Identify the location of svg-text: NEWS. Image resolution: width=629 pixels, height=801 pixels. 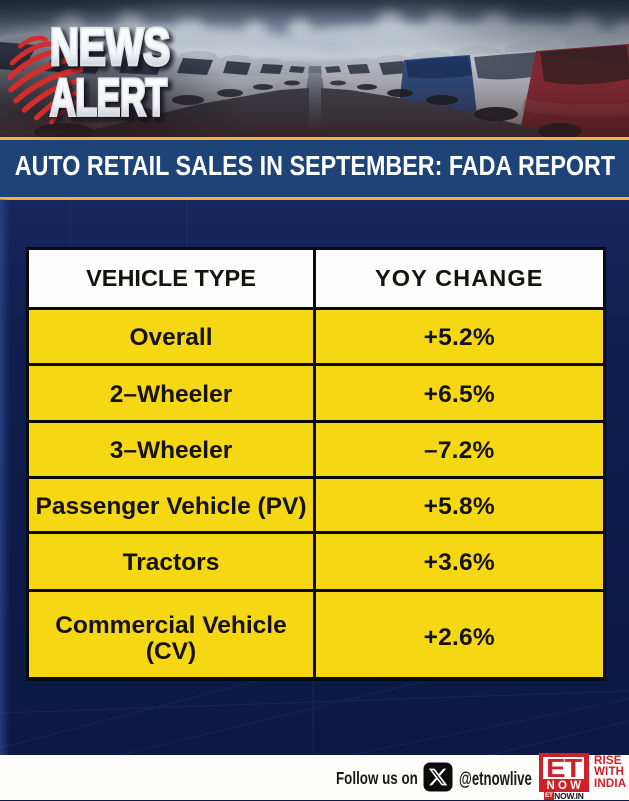
(110, 48).